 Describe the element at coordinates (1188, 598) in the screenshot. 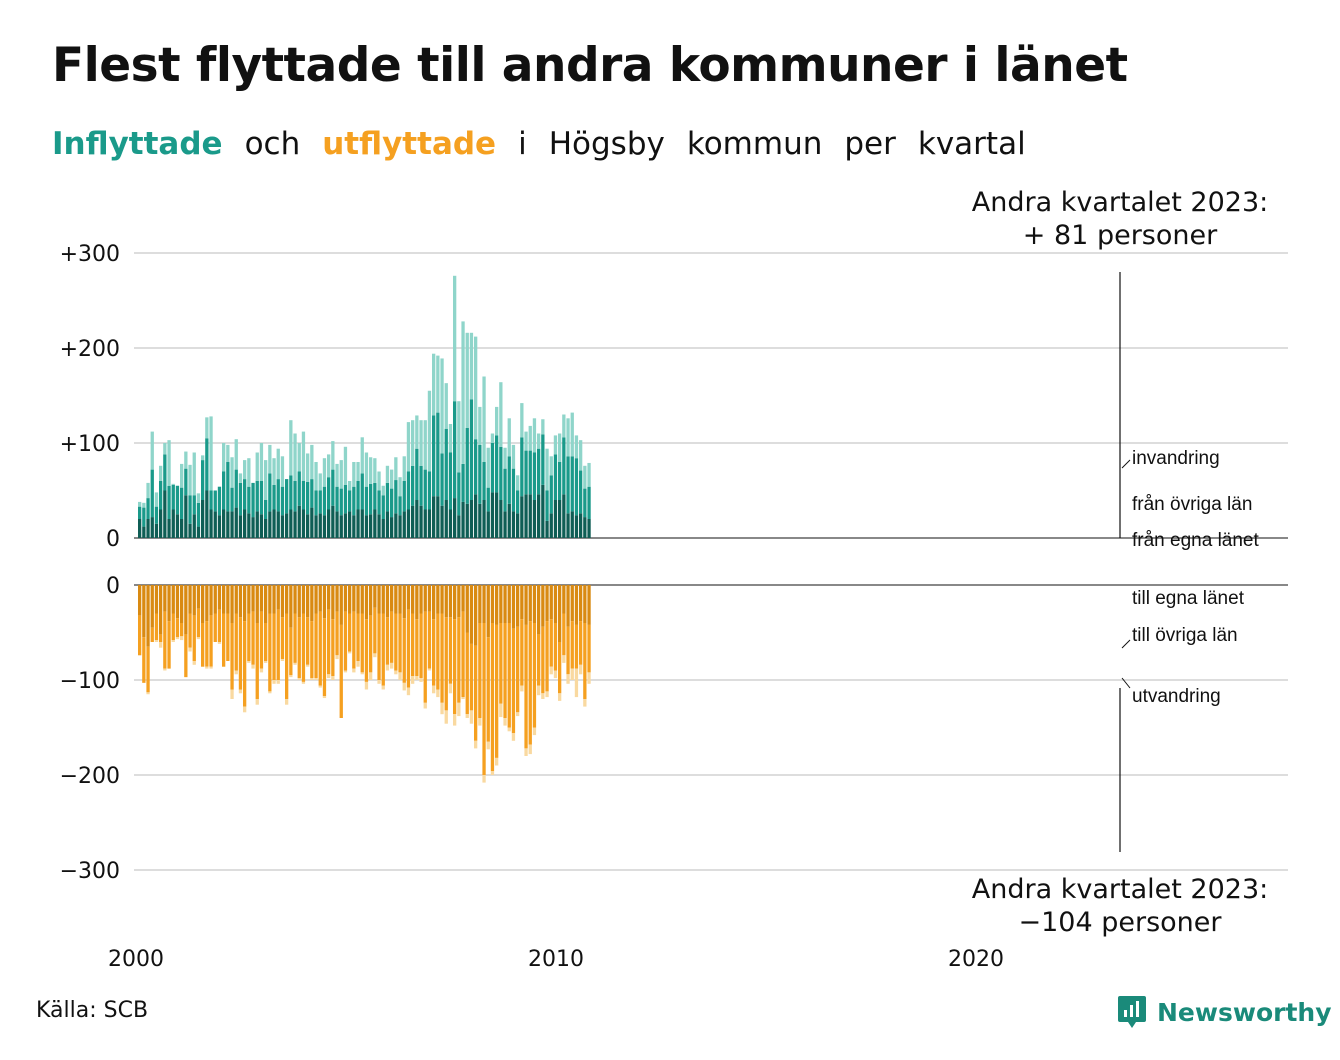

I see `legend-label-out: till egna länet` at that location.